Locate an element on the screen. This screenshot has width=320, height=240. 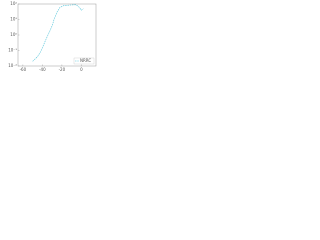
legend-box is located at coordinates (84, 61).